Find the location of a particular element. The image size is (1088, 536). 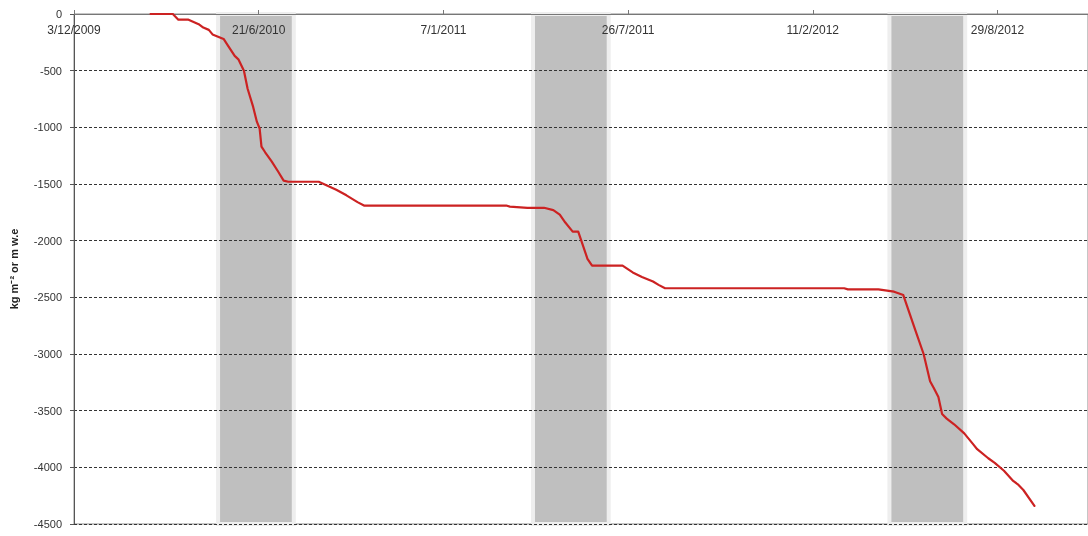

x-tick-label: 7/1/2011 is located at coordinates (443, 30).